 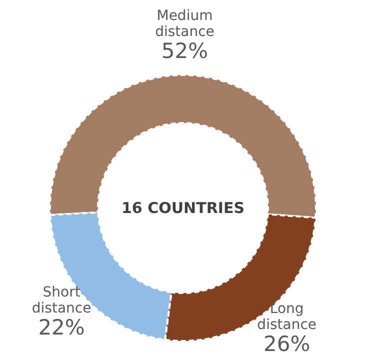 What do you see at coordinates (62, 300) in the screenshot?
I see `slice-label: Short distance` at bounding box center [62, 300].